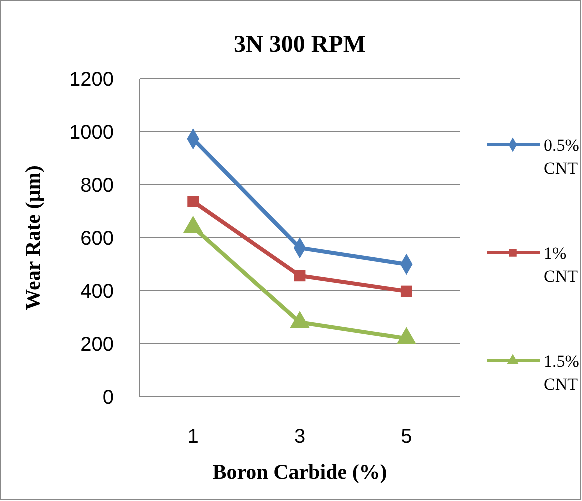 This screenshot has height=501, width=582. I want to click on legend-label: 1% CNT, so click(561, 265).